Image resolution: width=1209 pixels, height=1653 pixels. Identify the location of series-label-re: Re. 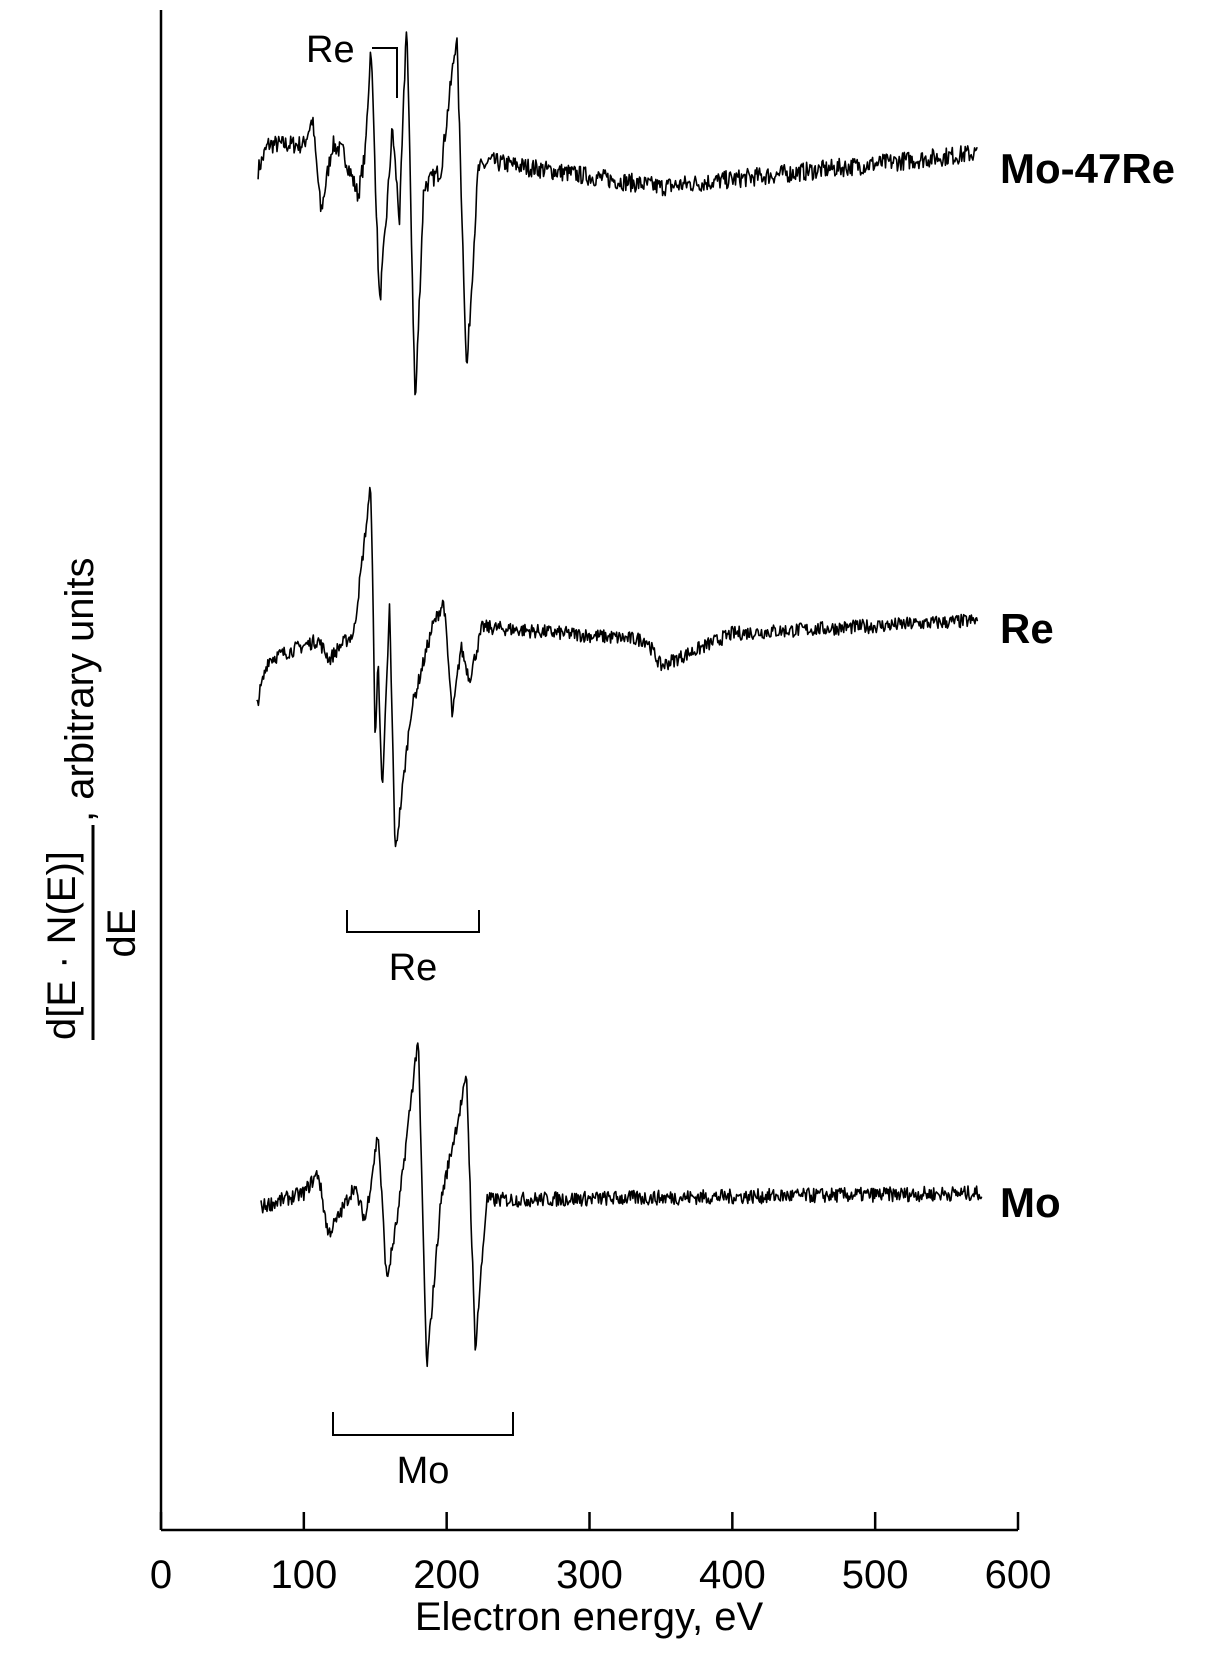
(1027, 628).